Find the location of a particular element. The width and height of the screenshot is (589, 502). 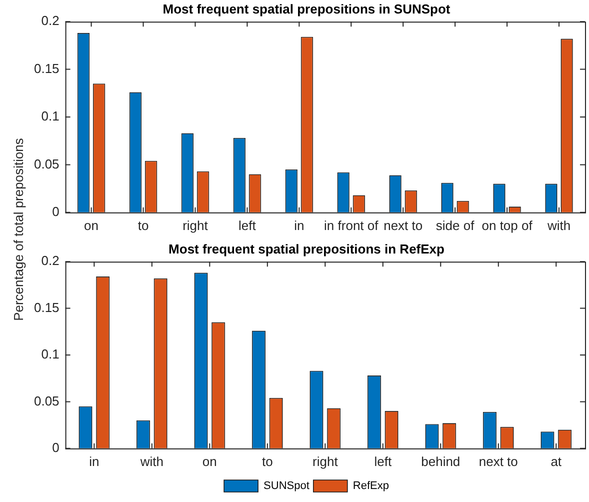

x-tick-label: in front of is located at coordinates (351, 225).